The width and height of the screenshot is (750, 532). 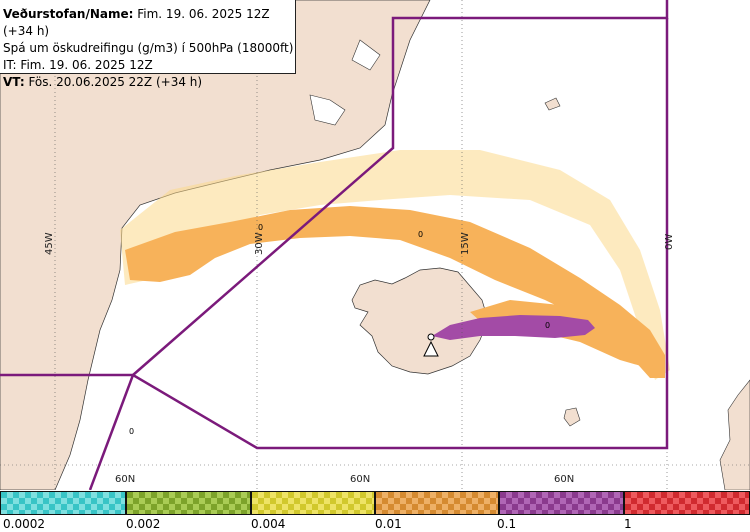 I want to click on color-scale-legend: 0.0002 0.002 0.004 0.01 0.1 1, so click(x=375, y=511).